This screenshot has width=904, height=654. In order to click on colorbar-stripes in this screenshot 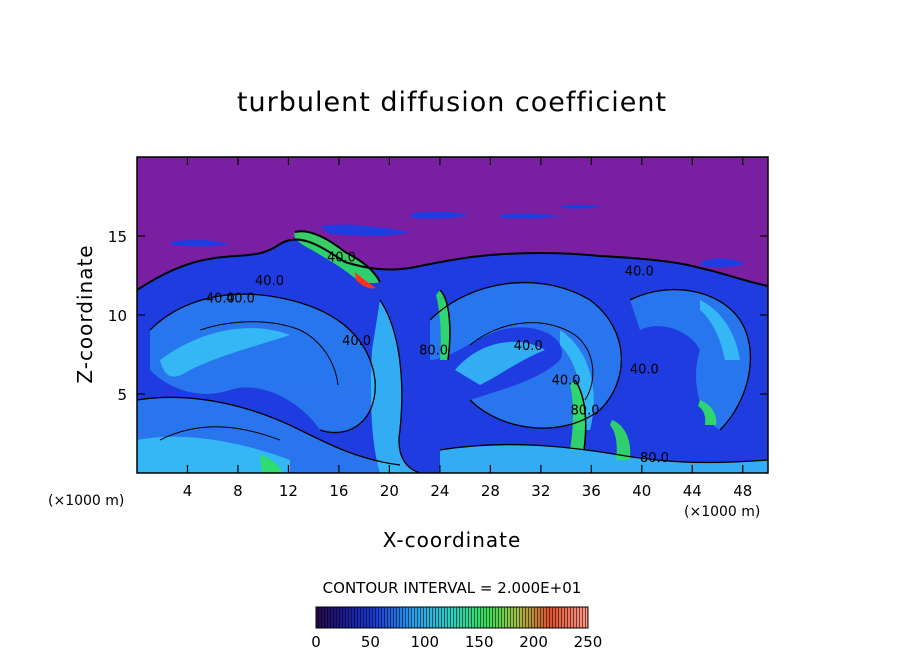, I will do `click(452, 617)`.